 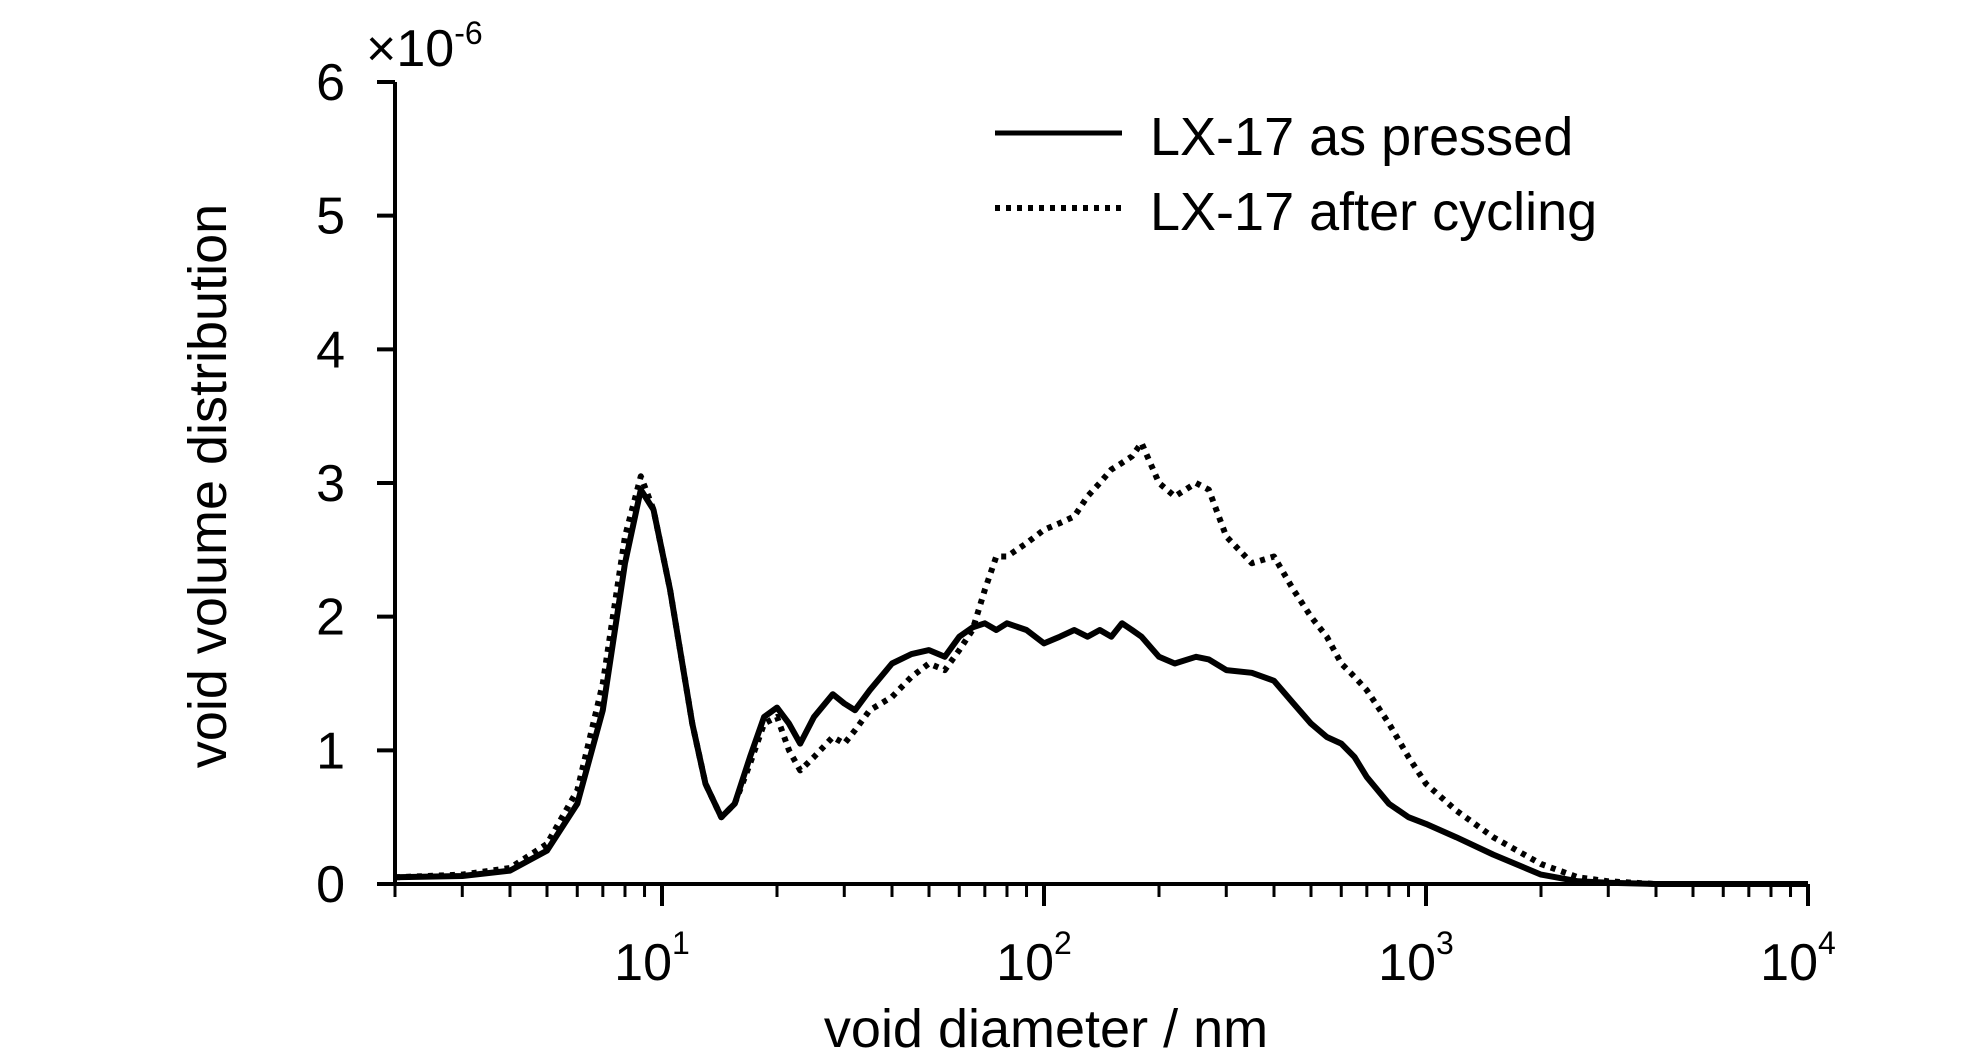 I want to click on x-tick-label: 10¹, so click(x=652, y=958).